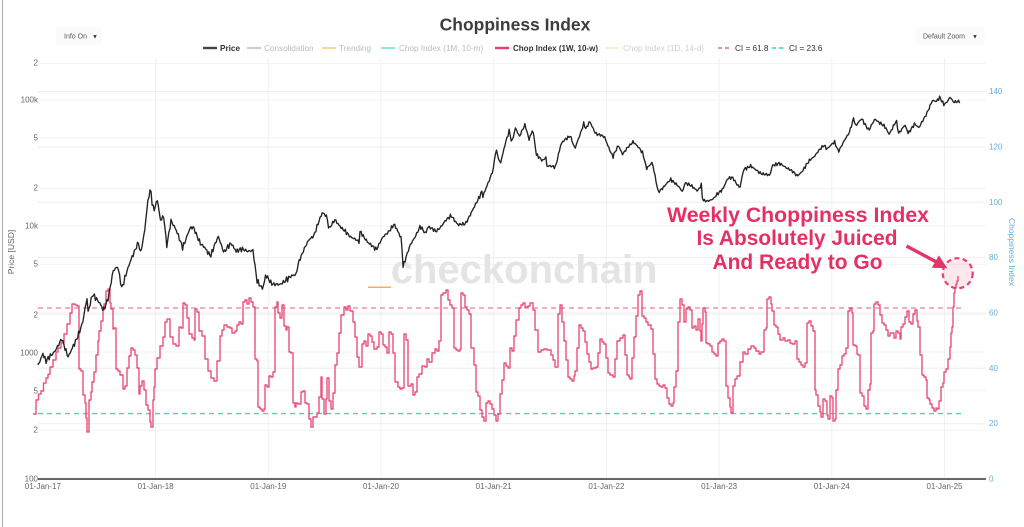  What do you see at coordinates (512, 270) in the screenshot?
I see `svg-text: _checkonchain` at bounding box center [512, 270].